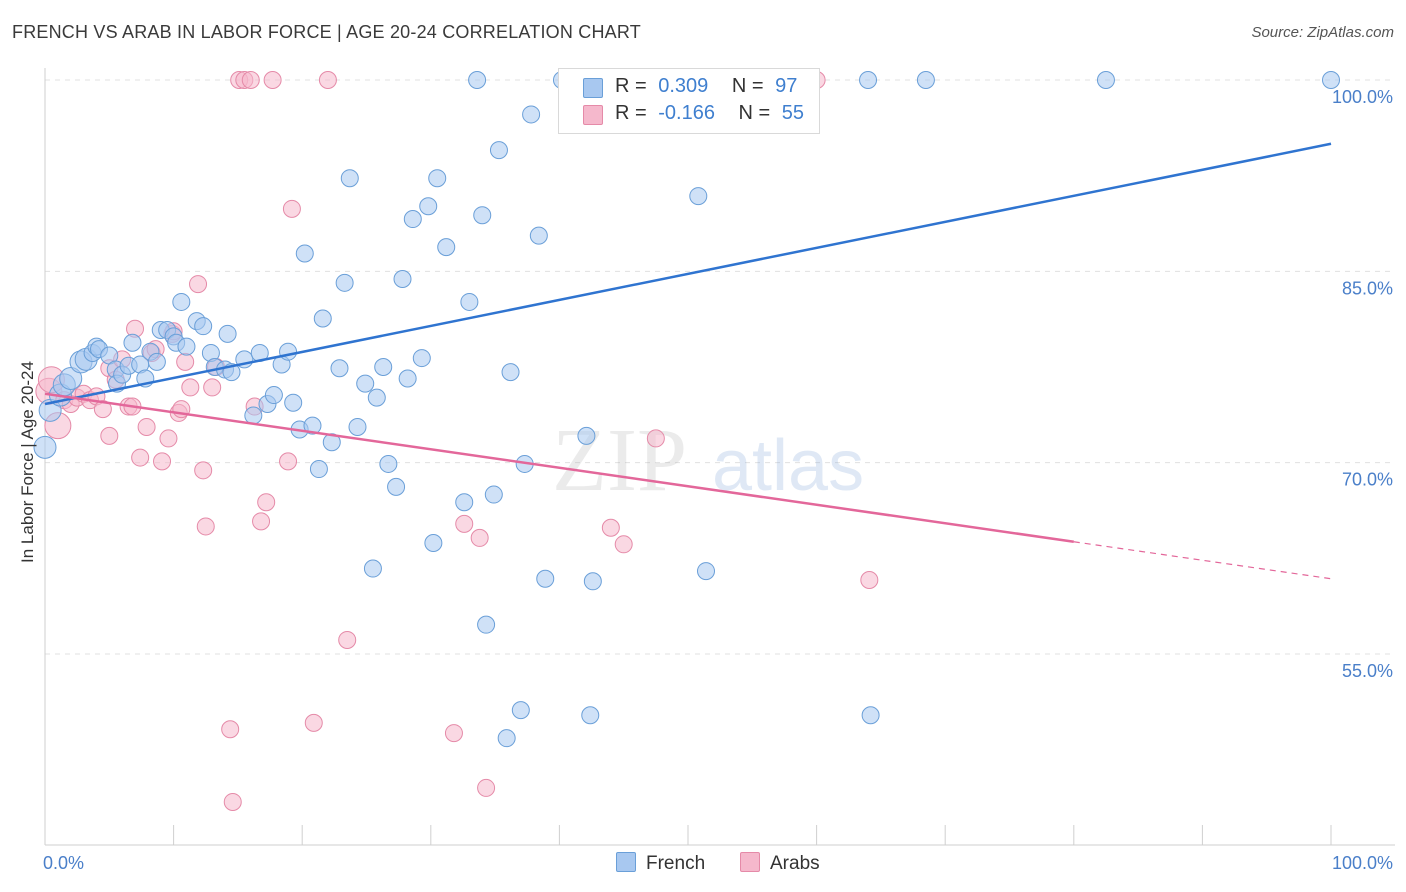 The width and height of the screenshot is (1406, 892). Describe the element at coordinates (747, 86) in the screenshot. I see `french-n-label: N =` at that location.